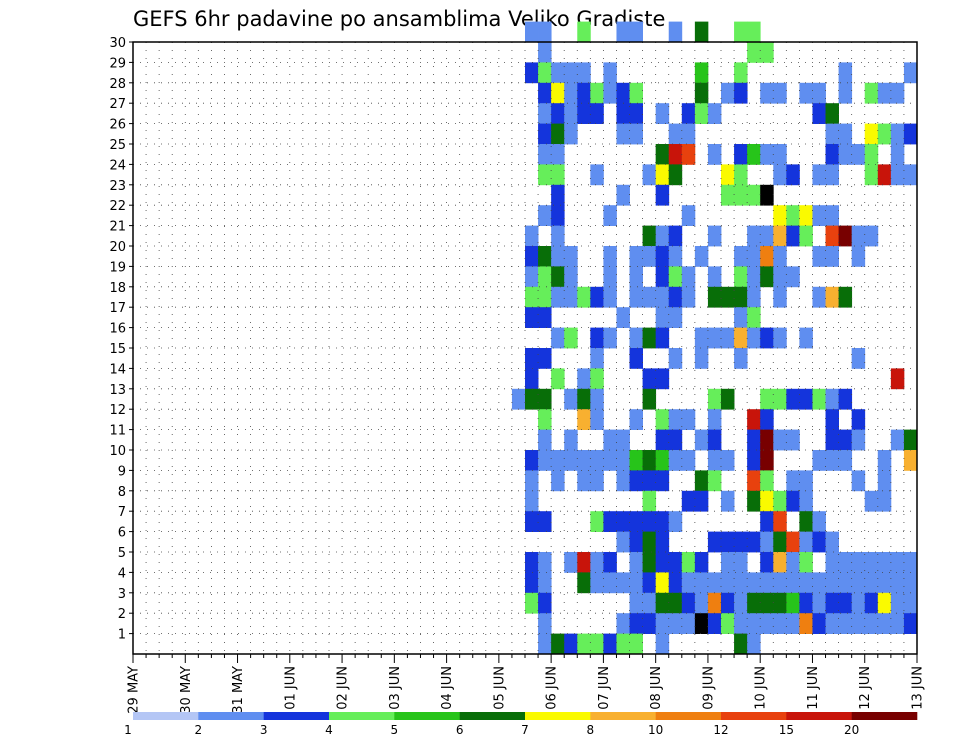  I want to click on x-tick-label: 12 JUN, so click(865, 688).